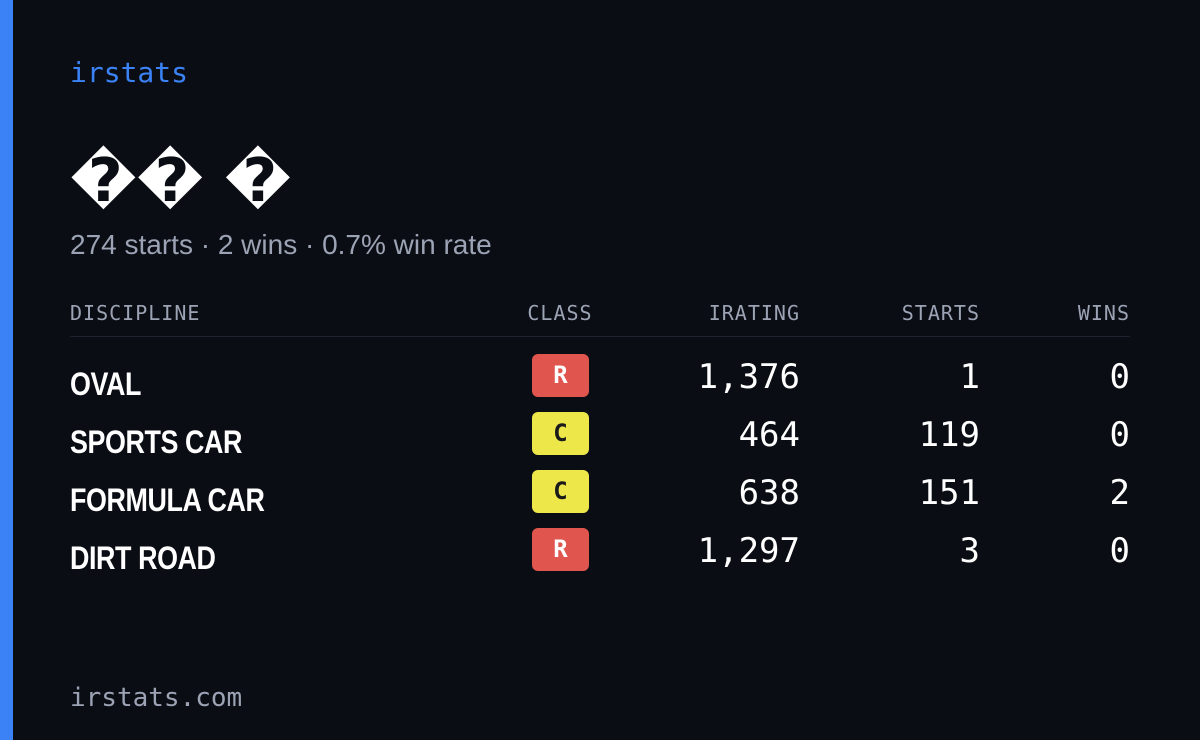 The width and height of the screenshot is (1200, 740). What do you see at coordinates (600, 499) in the screenshot?
I see `table-row: FORMULA CAR C 638 151 2` at bounding box center [600, 499].